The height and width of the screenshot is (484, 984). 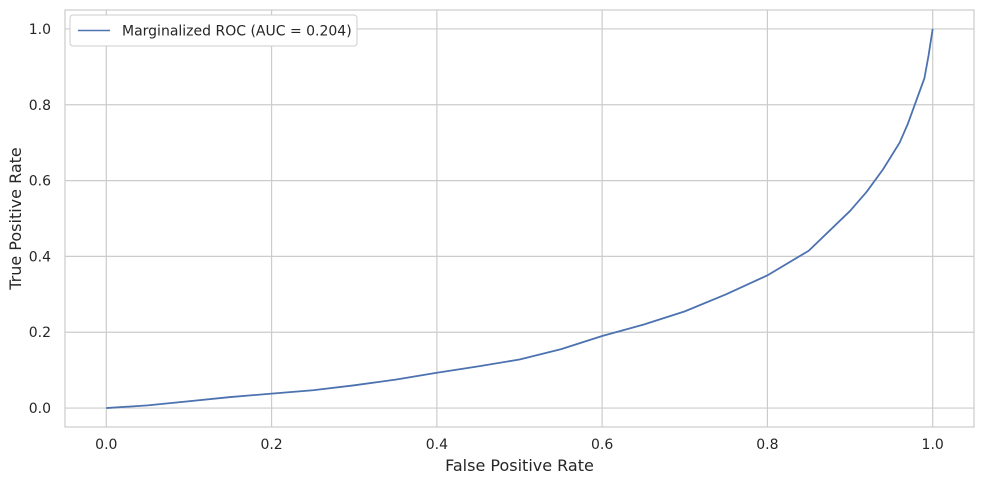 I want to click on legend: Marginalized ROC (AUC = 0.204), so click(x=213, y=30).